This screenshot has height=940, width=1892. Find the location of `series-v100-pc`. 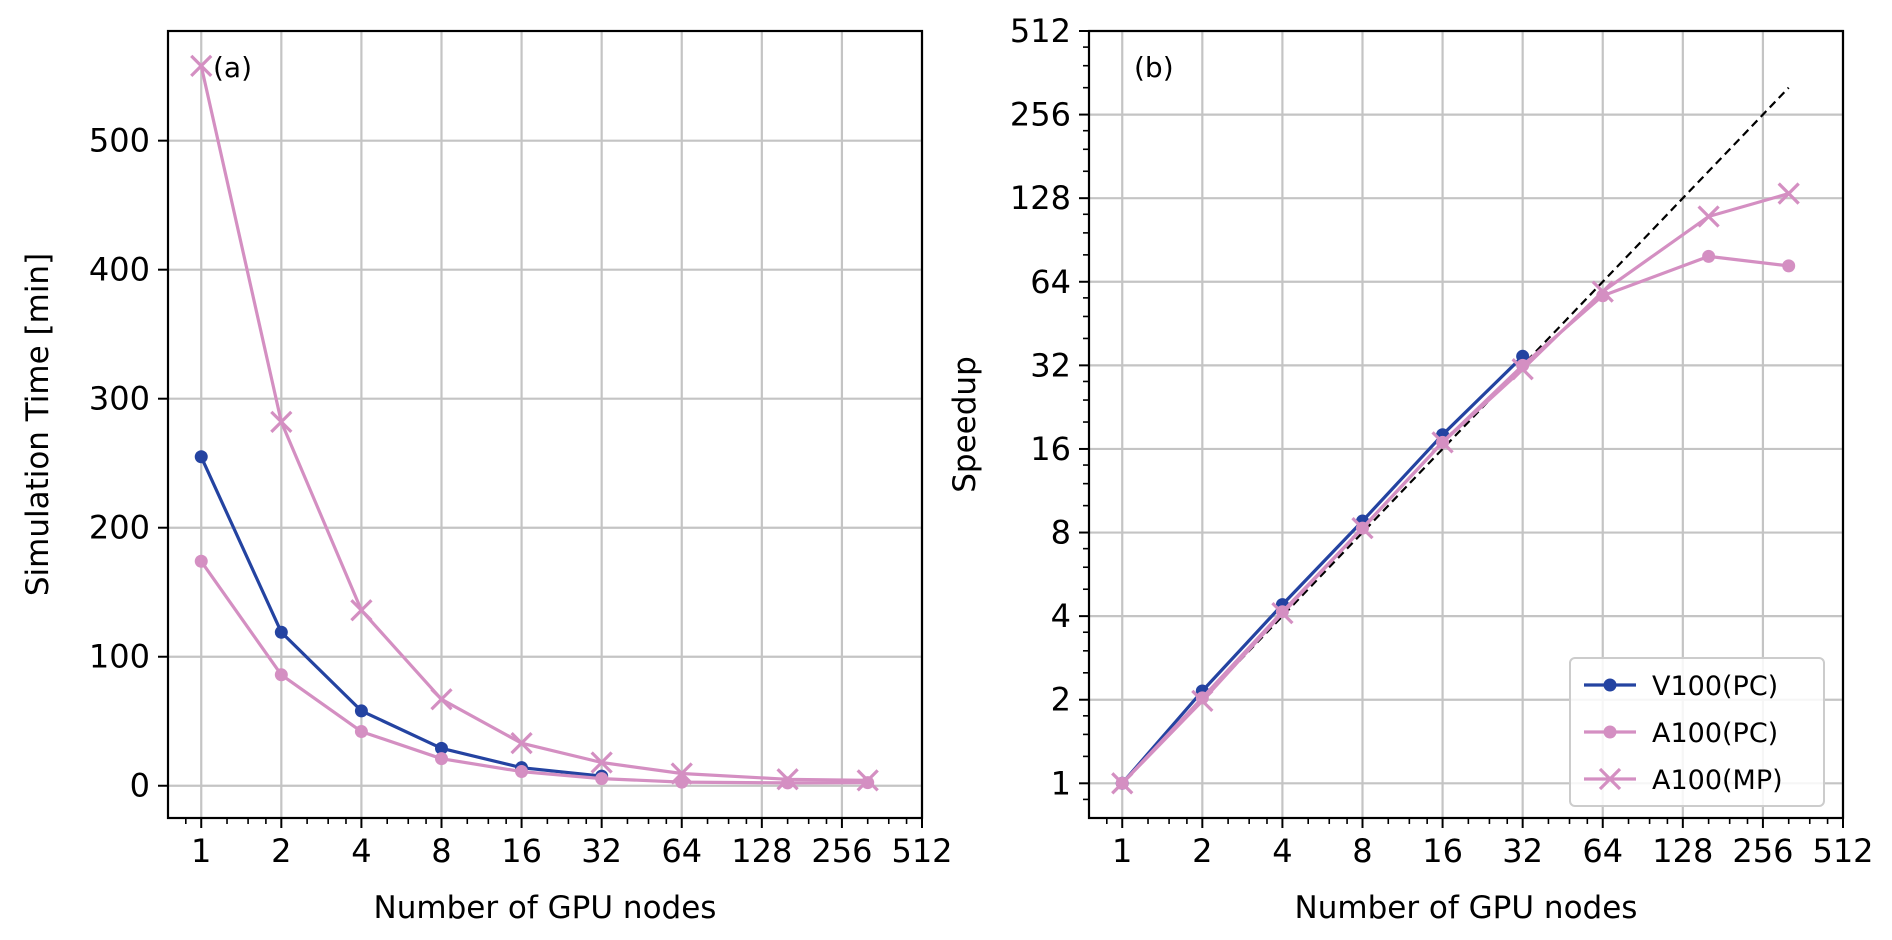

series-v100-pc is located at coordinates (401, 616).